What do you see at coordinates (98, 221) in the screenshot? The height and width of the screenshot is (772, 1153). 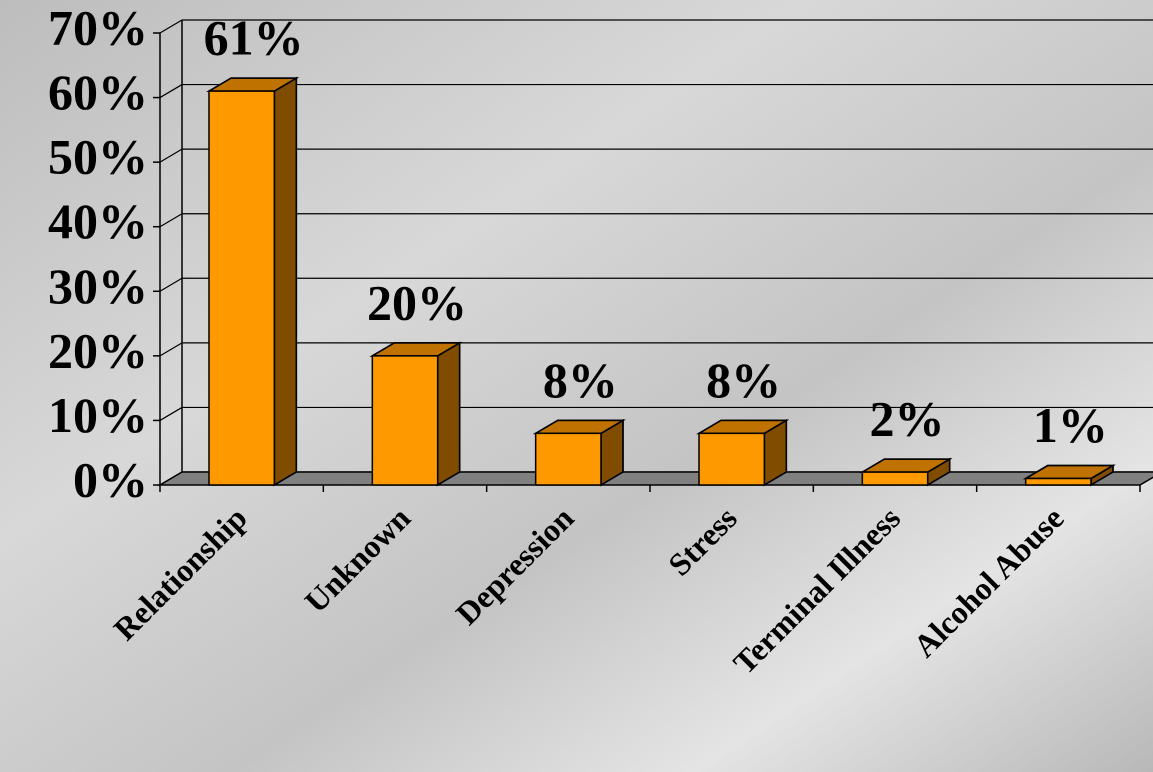 I see `y-tick-label: 40%` at bounding box center [98, 221].